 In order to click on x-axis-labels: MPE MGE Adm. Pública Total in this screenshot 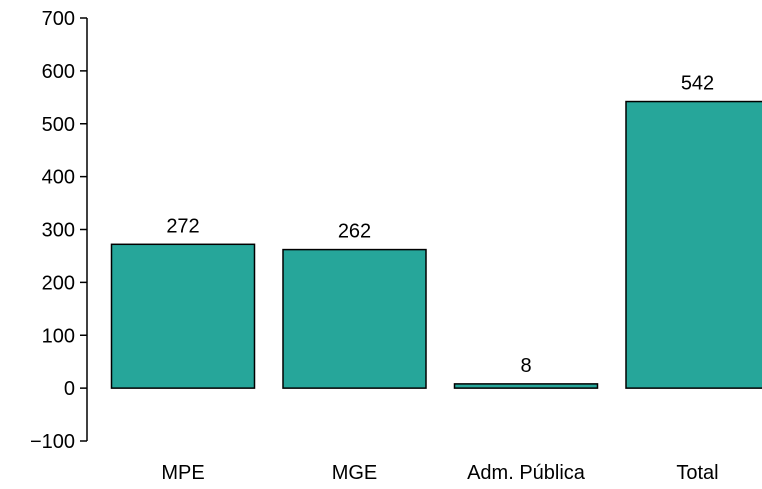, I will do `click(439, 473)`.